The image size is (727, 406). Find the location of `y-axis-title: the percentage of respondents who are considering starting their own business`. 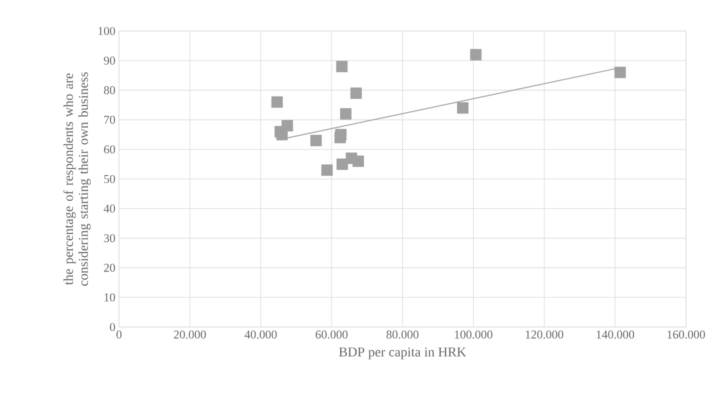

y-axis-title: the percentage of respondents who are considering starting their own business is located at coordinates (77, 179).